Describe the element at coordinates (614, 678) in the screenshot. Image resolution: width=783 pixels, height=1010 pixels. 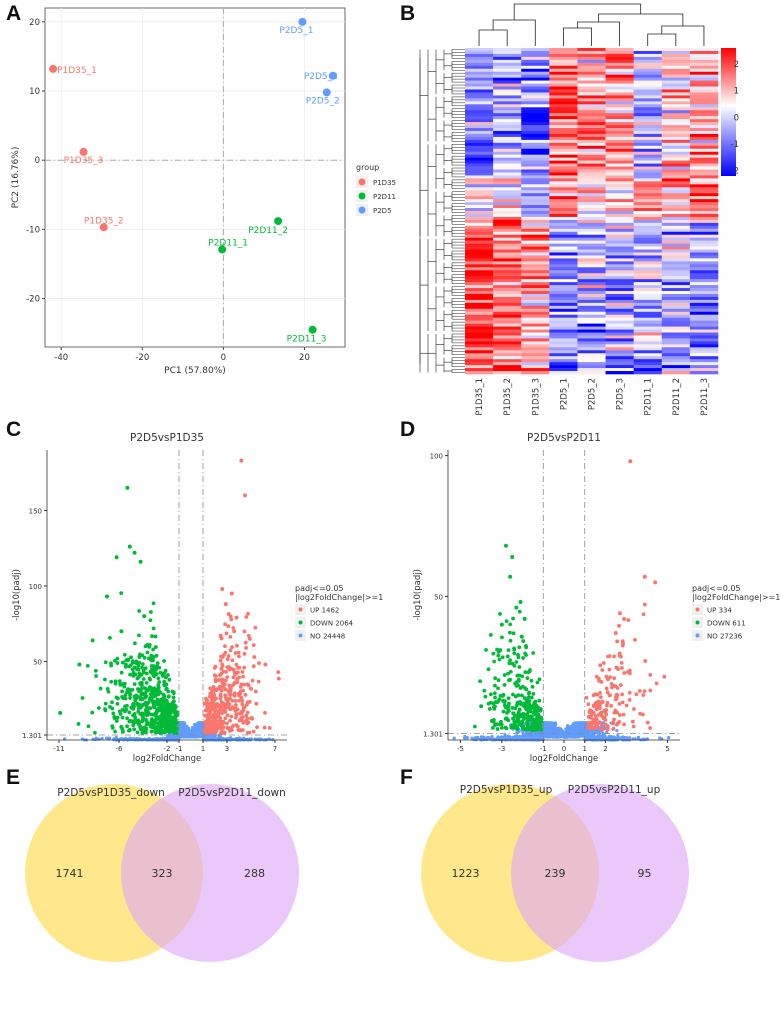
I see `volcano2-point-up` at that location.